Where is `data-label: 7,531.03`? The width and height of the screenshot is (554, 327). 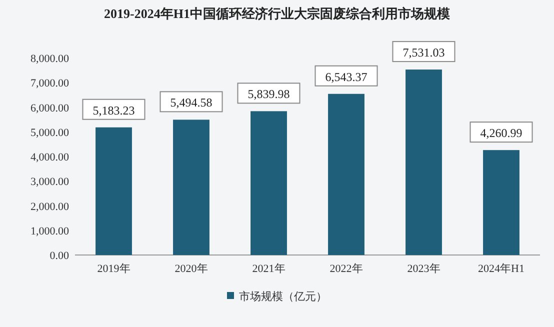
data-label: 7,531.03 is located at coordinates (423, 53).